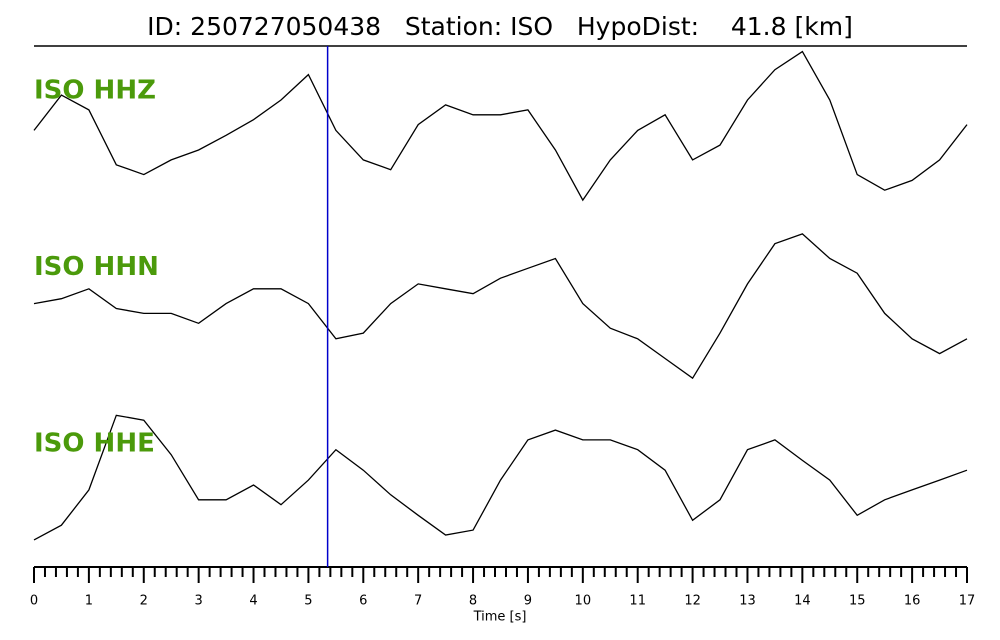  Describe the element at coordinates (95, 91) in the screenshot. I see `trace-label: ISO HHZ` at that location.